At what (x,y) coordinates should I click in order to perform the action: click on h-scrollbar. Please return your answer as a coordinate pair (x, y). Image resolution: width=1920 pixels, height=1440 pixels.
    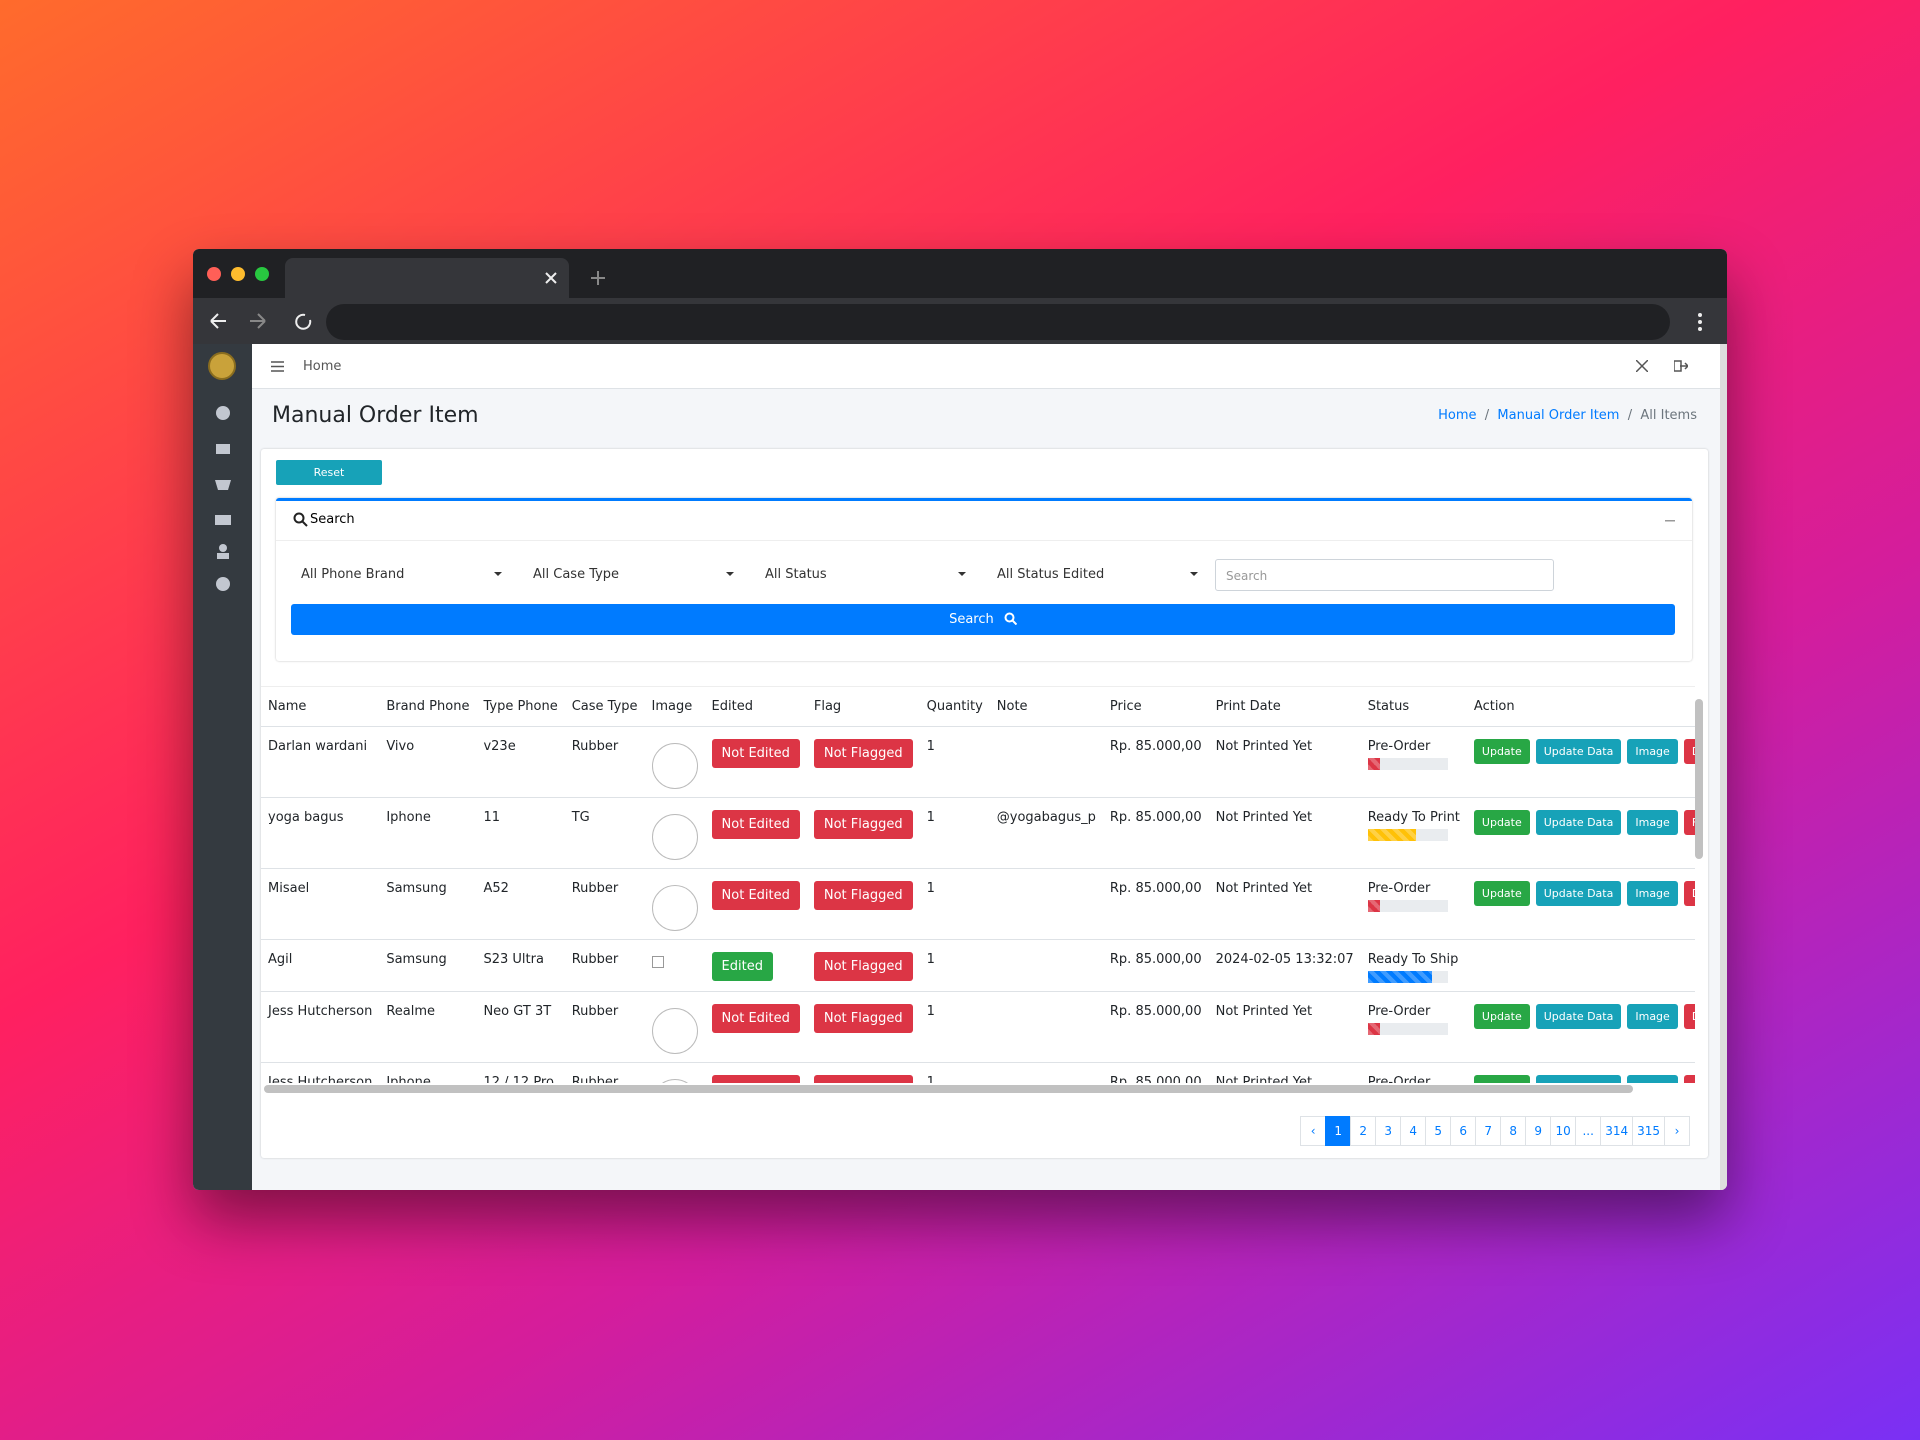
    Looking at the image, I should click on (948, 1089).